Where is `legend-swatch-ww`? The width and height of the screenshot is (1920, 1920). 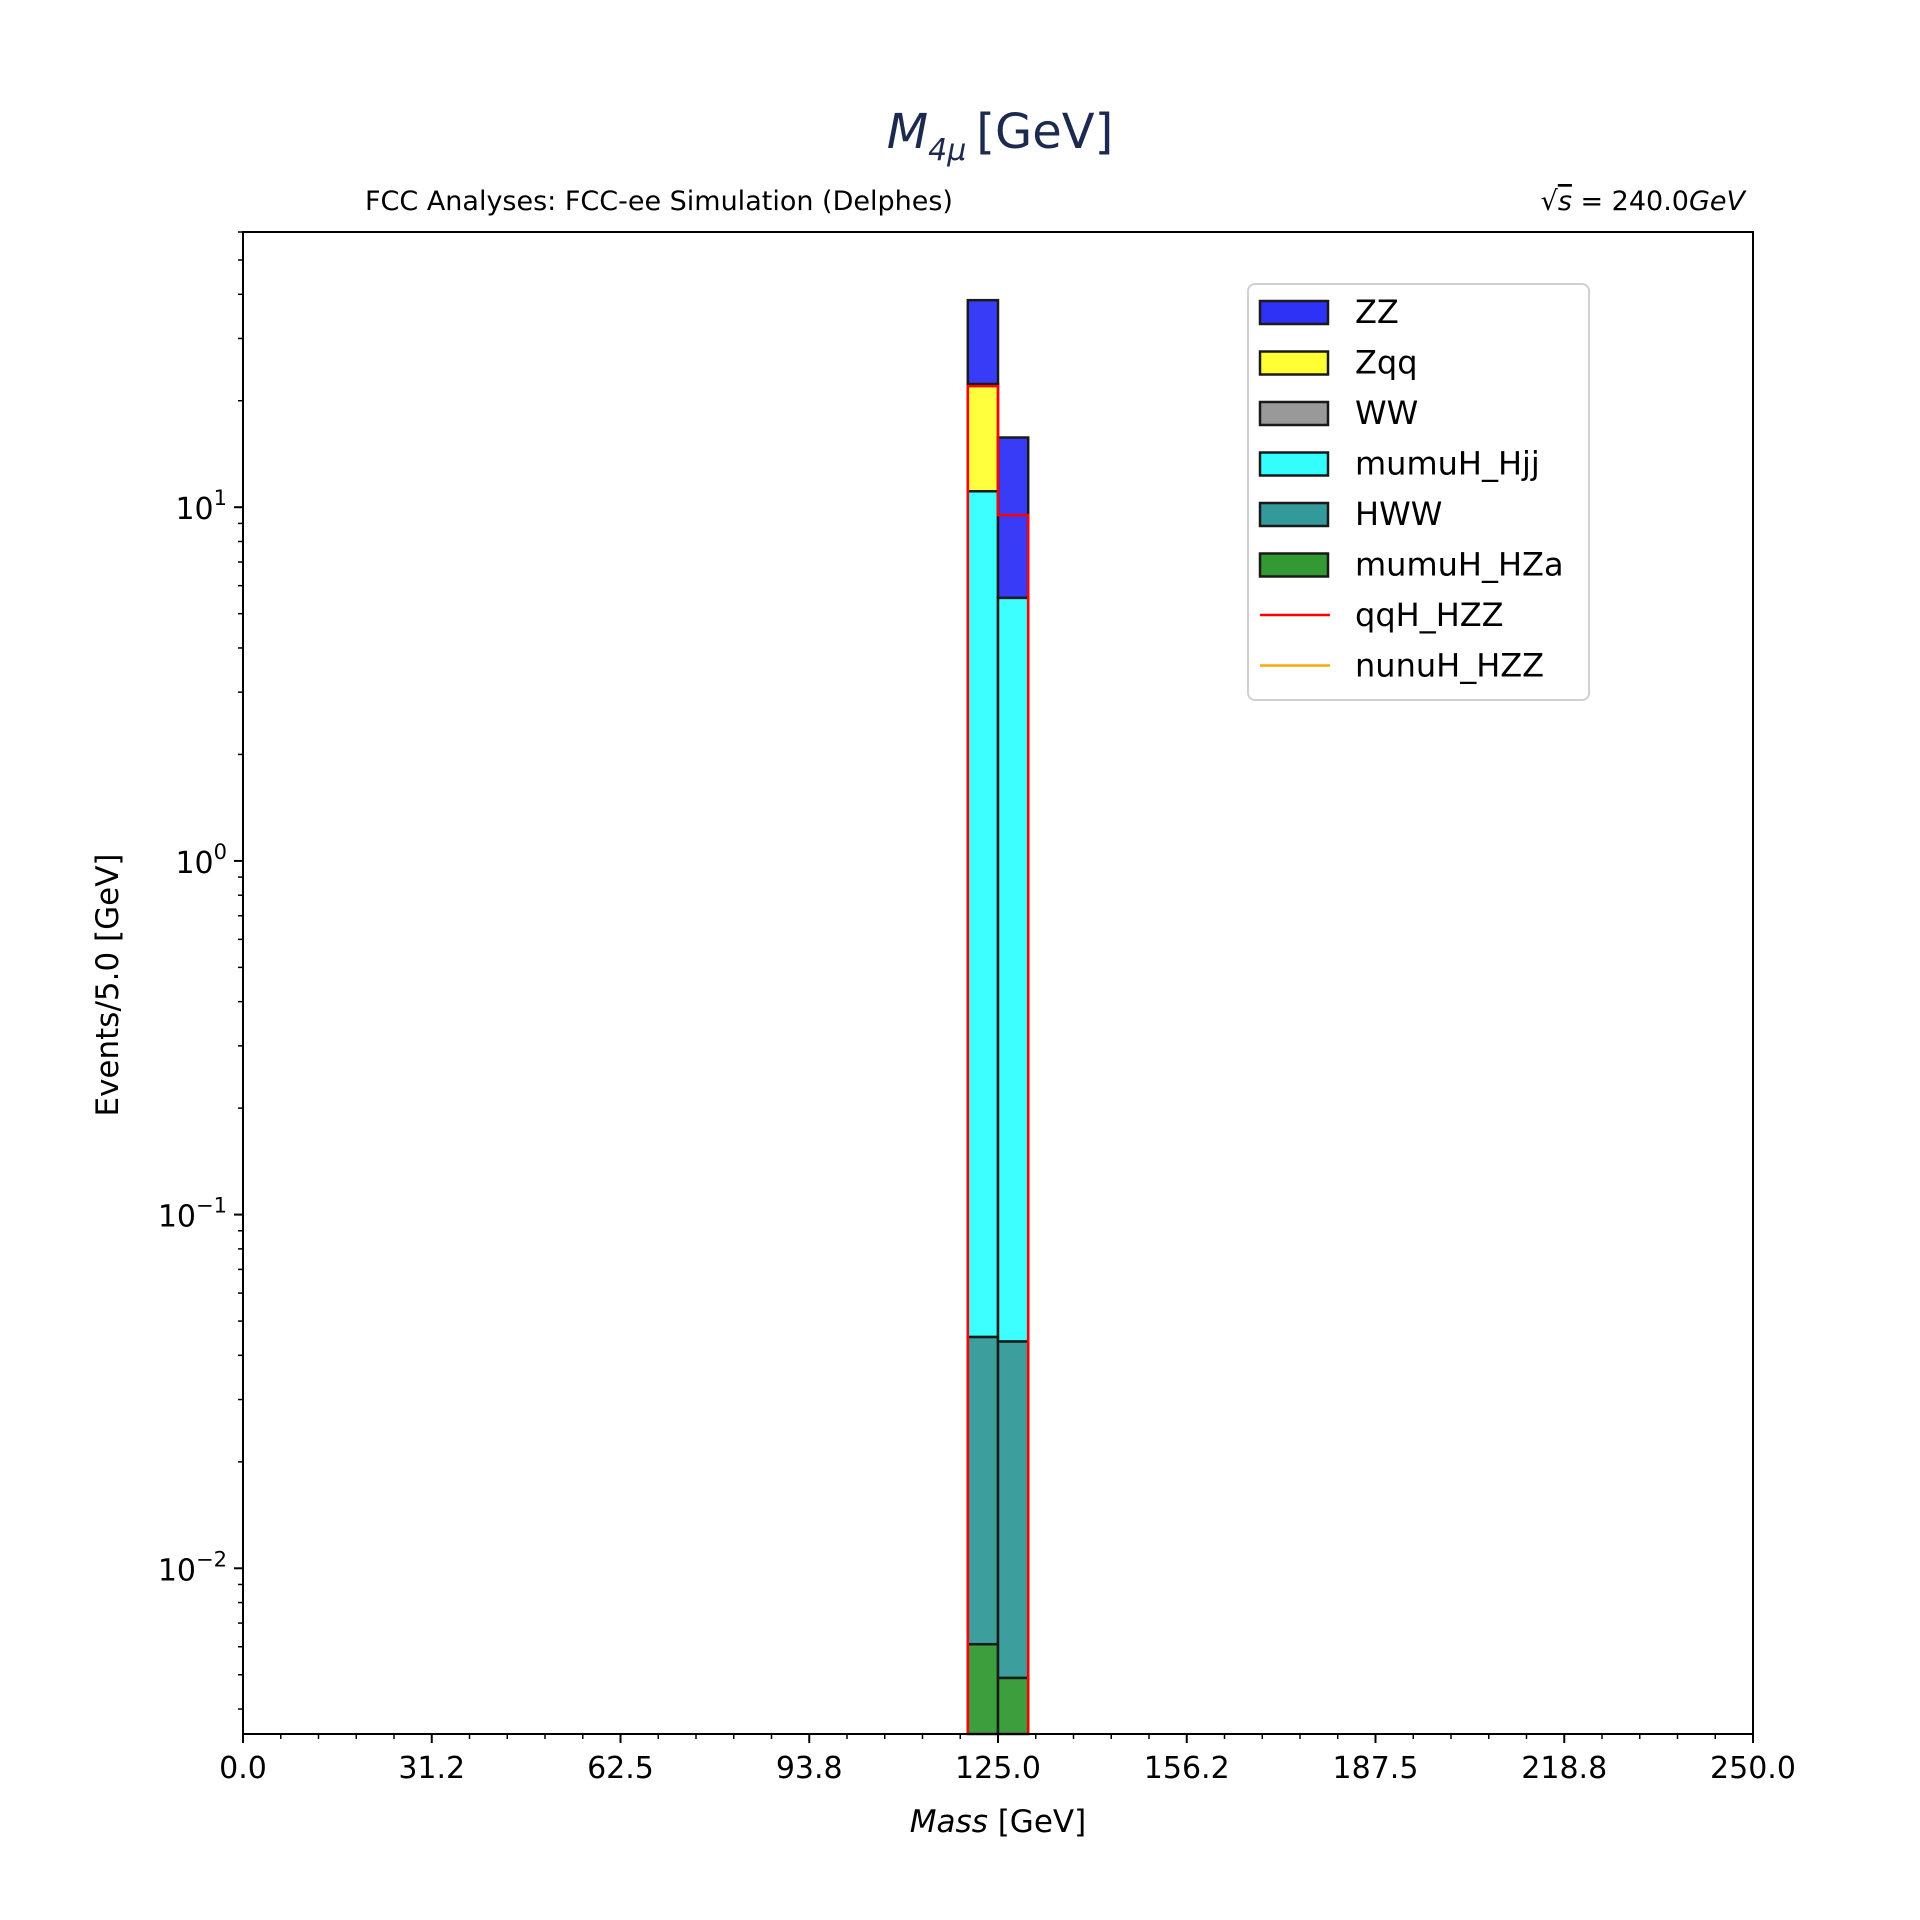
legend-swatch-ww is located at coordinates (1294, 413).